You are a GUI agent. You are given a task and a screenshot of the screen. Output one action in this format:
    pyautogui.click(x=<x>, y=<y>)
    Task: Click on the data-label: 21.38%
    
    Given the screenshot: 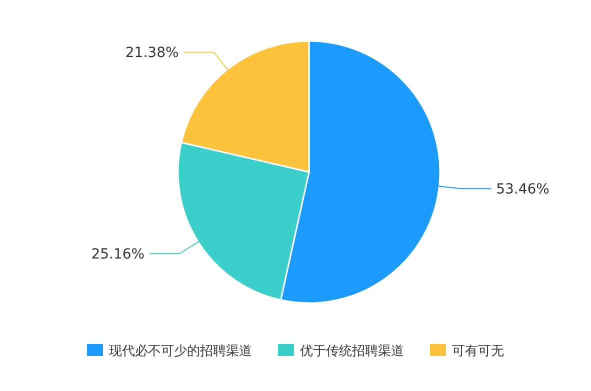 What is the action you would take?
    pyautogui.click(x=152, y=53)
    